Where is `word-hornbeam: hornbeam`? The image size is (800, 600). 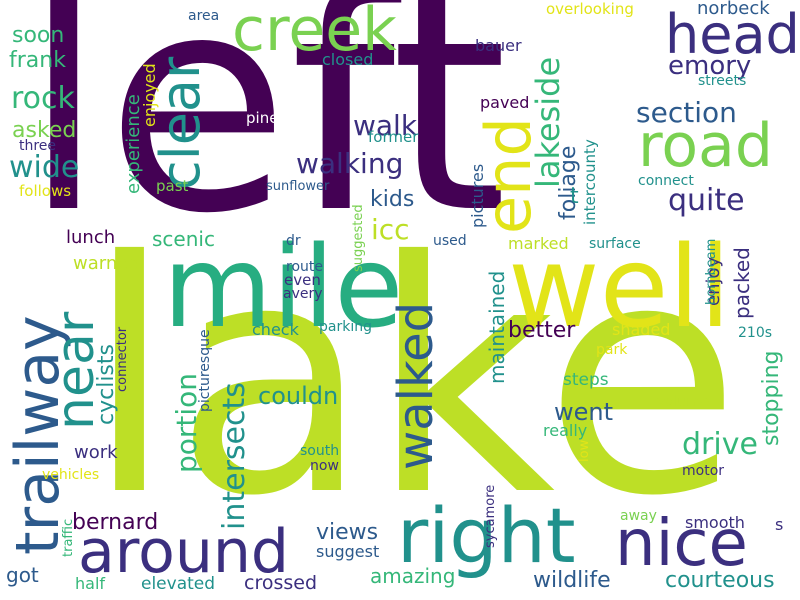
word-hornbeam: hornbeam is located at coordinates (711, 271).